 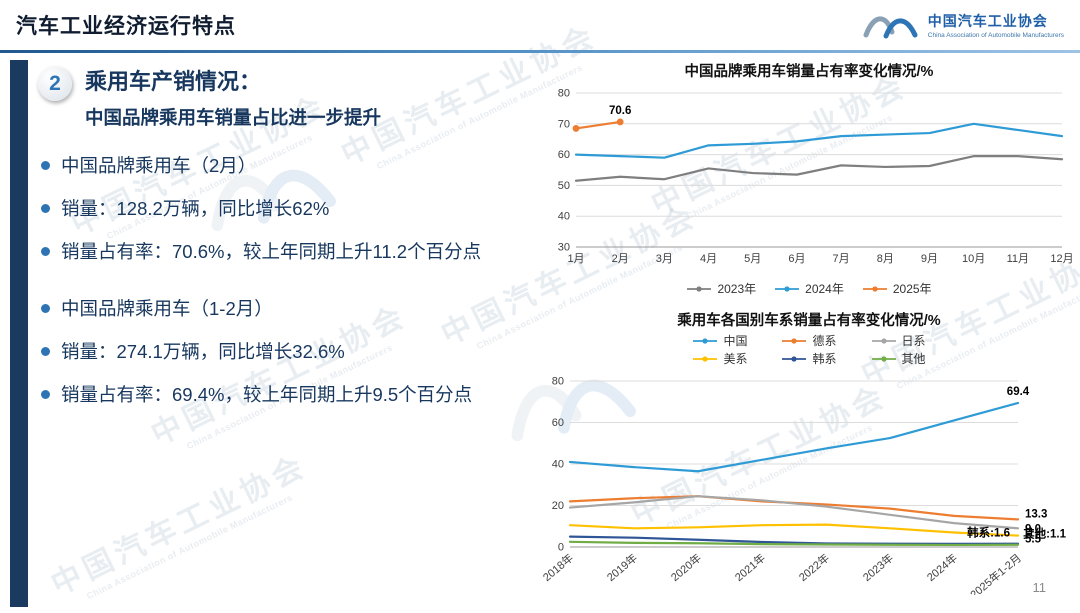 I want to click on svg-text: 11月, so click(x=1018, y=259).